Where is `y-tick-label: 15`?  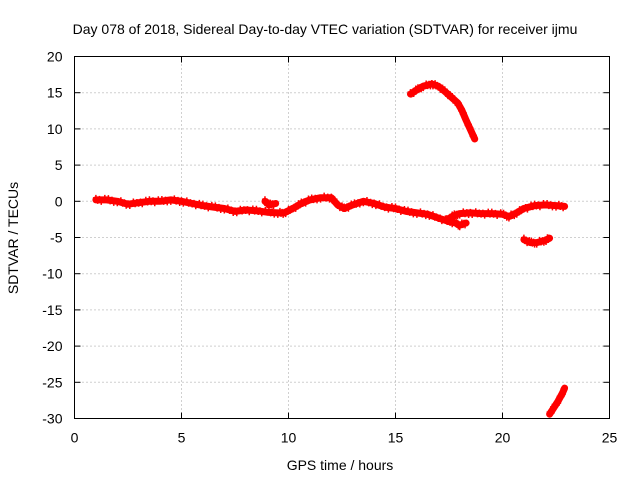 y-tick-label: 15 is located at coordinates (55, 93).